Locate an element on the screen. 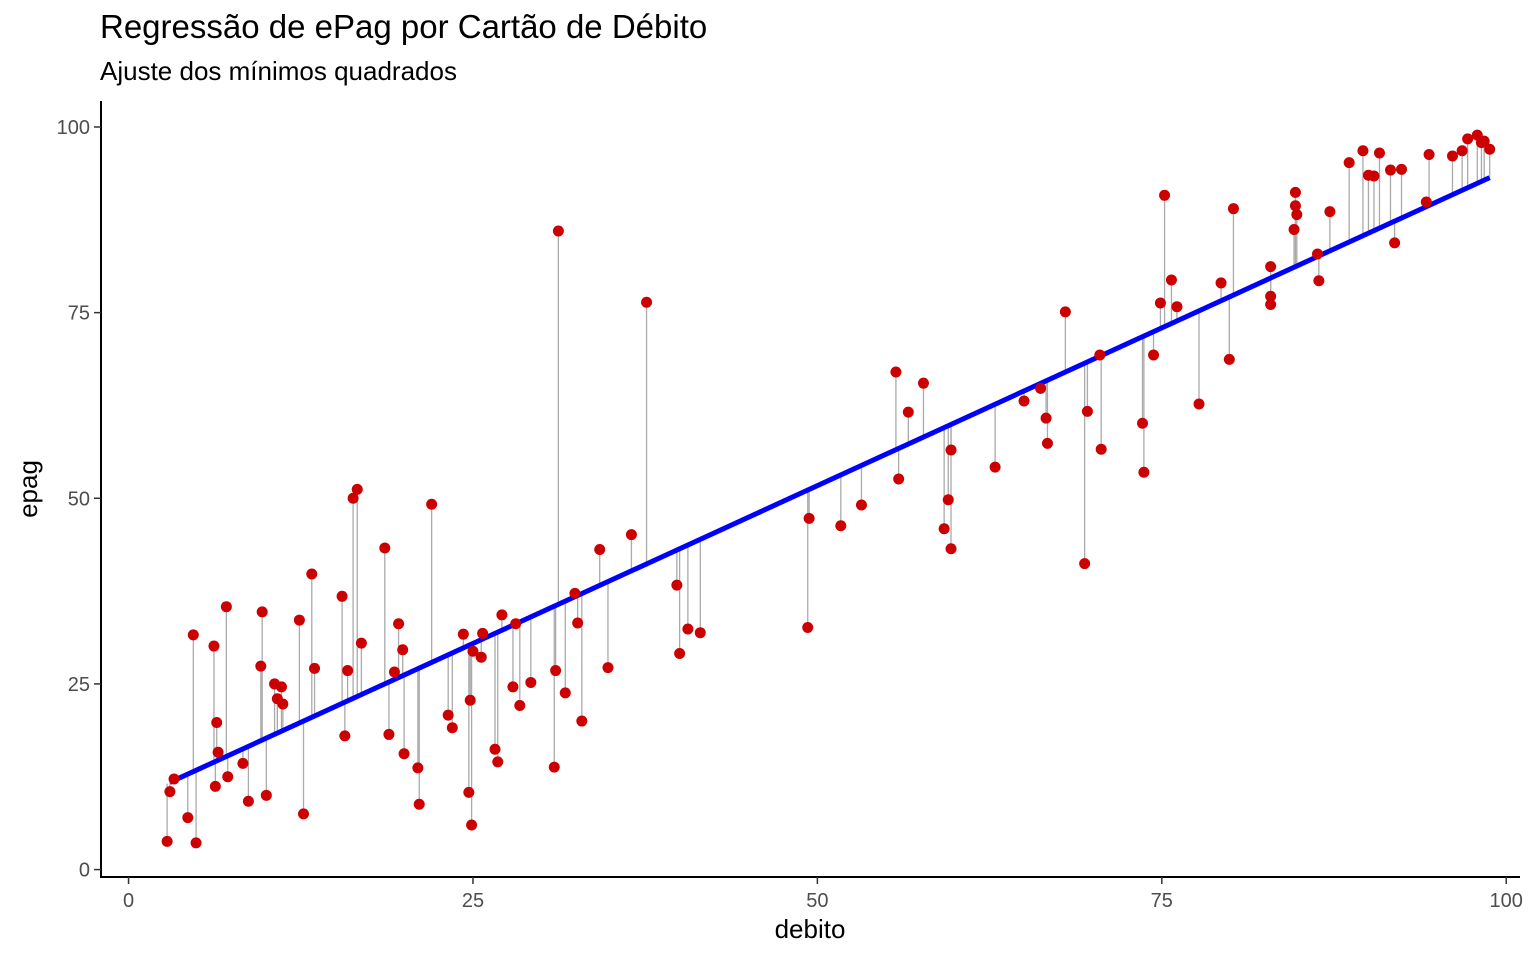 This screenshot has width=1536, height=960. y-tick-label: 25 is located at coordinates (79, 685).